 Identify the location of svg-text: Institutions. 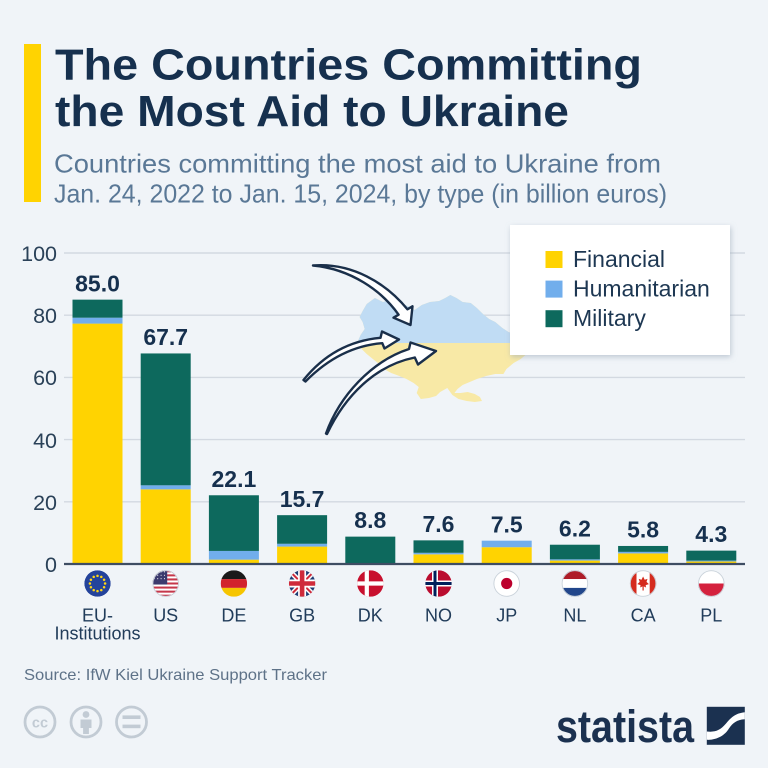
(97, 634).